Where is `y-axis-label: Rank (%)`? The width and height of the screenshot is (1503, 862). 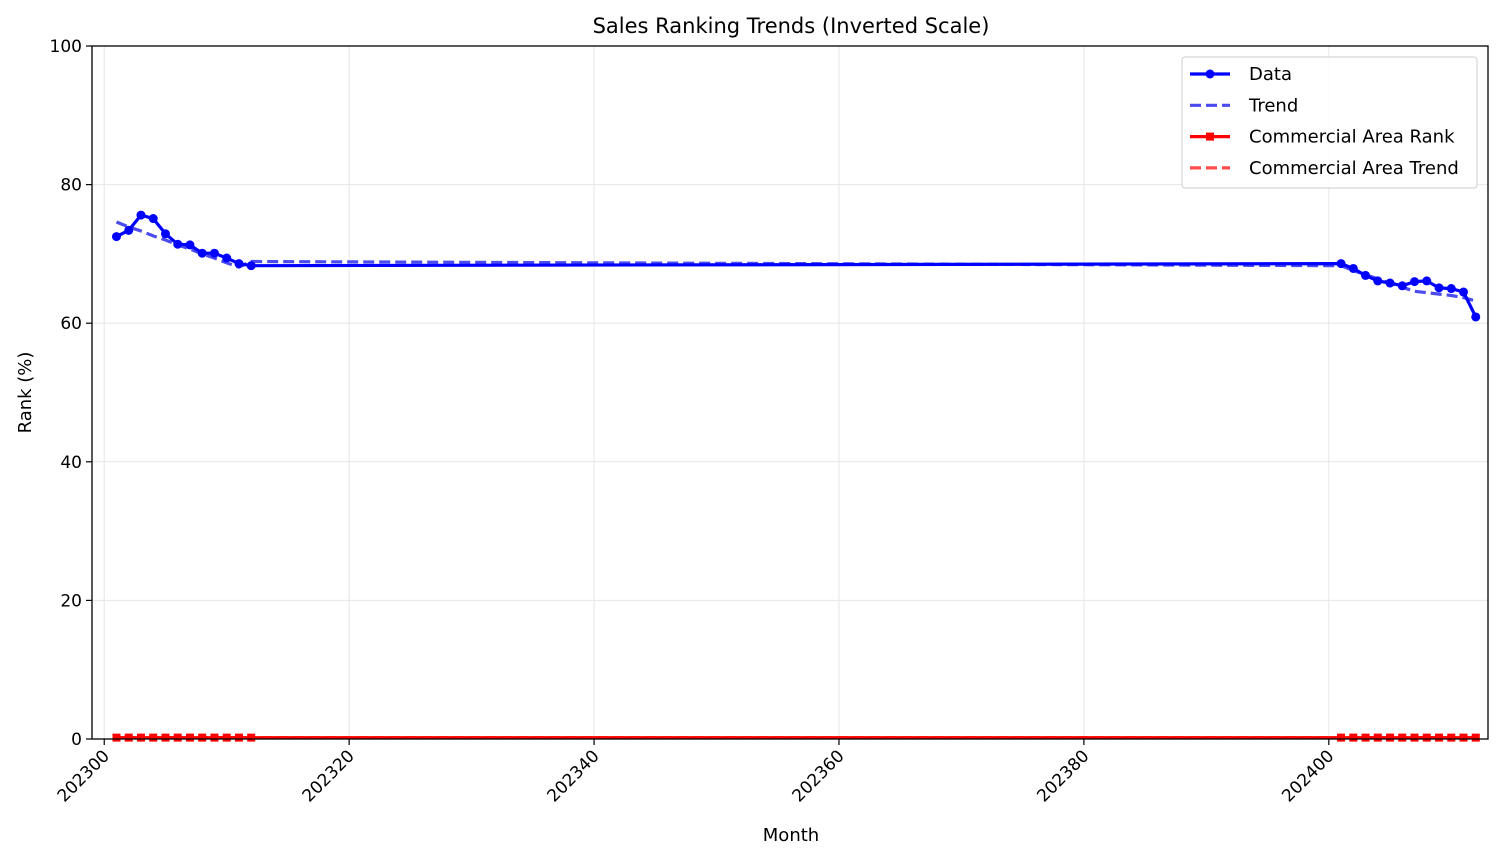 y-axis-label: Rank (%) is located at coordinates (25, 393).